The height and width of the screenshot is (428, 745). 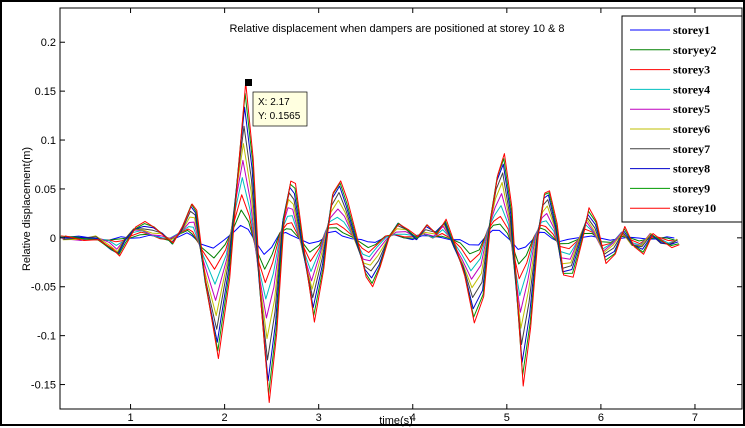 I want to click on y-tick-label: 0.1, so click(x=48, y=141).